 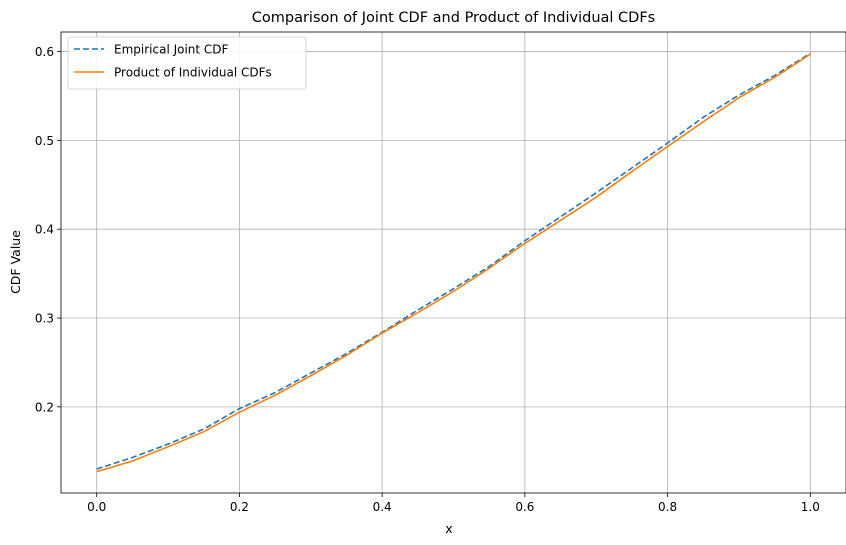 What do you see at coordinates (667, 507) in the screenshot?
I see `x-tick-label: 0.8` at bounding box center [667, 507].